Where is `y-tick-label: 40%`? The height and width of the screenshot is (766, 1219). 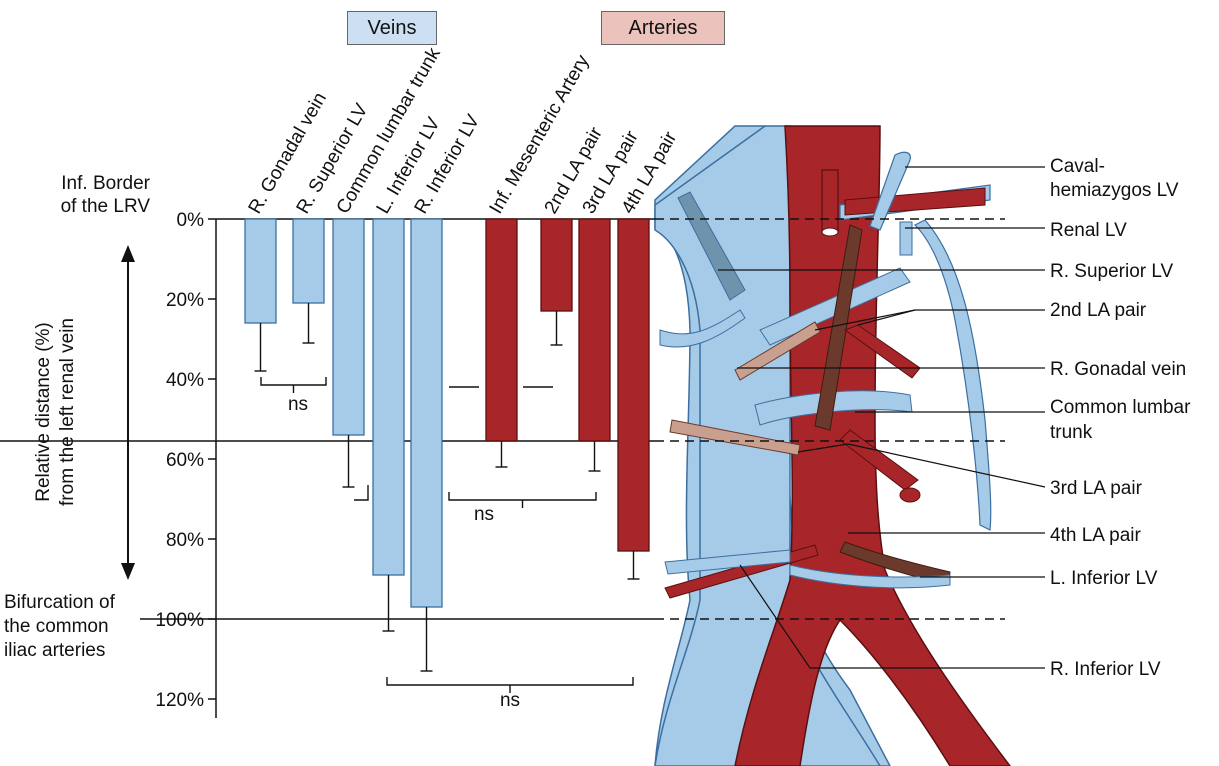
y-tick-label: 40% is located at coordinates (185, 380).